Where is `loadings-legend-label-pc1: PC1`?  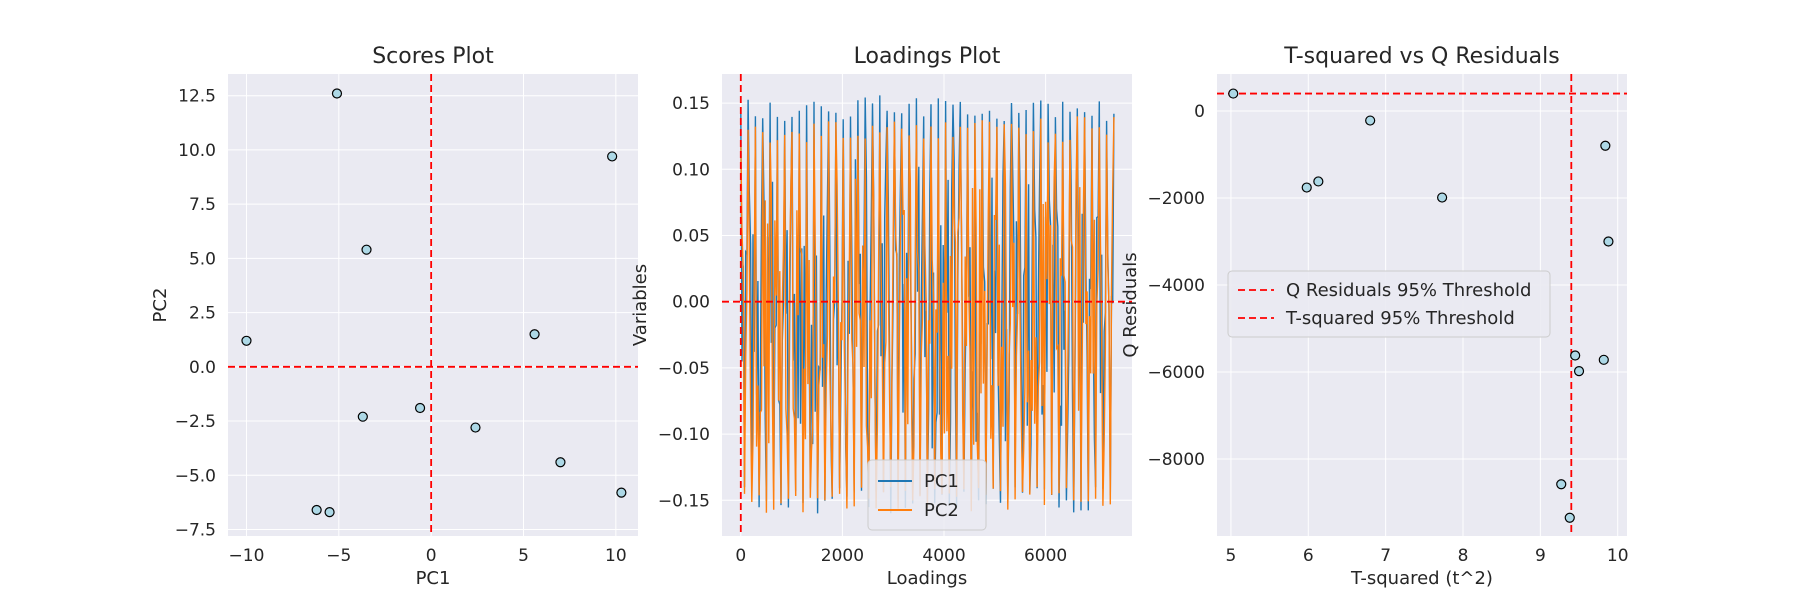 loadings-legend-label-pc1: PC1 is located at coordinates (941, 481).